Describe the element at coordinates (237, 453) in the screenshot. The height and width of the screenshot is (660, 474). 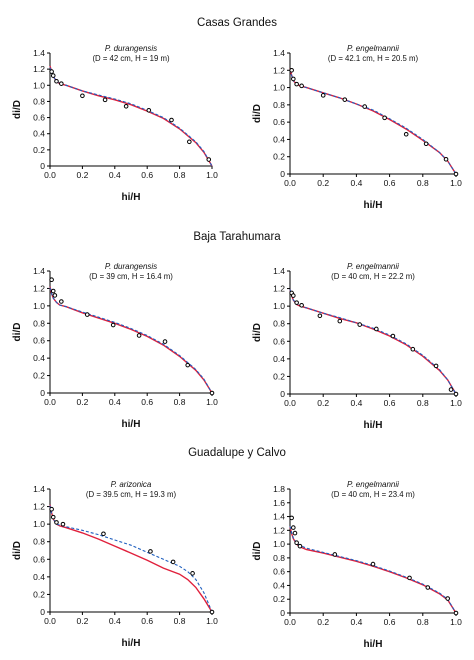
I see `section-title-guadalupe-y-calvo: Guadalupe y Calvo` at that location.